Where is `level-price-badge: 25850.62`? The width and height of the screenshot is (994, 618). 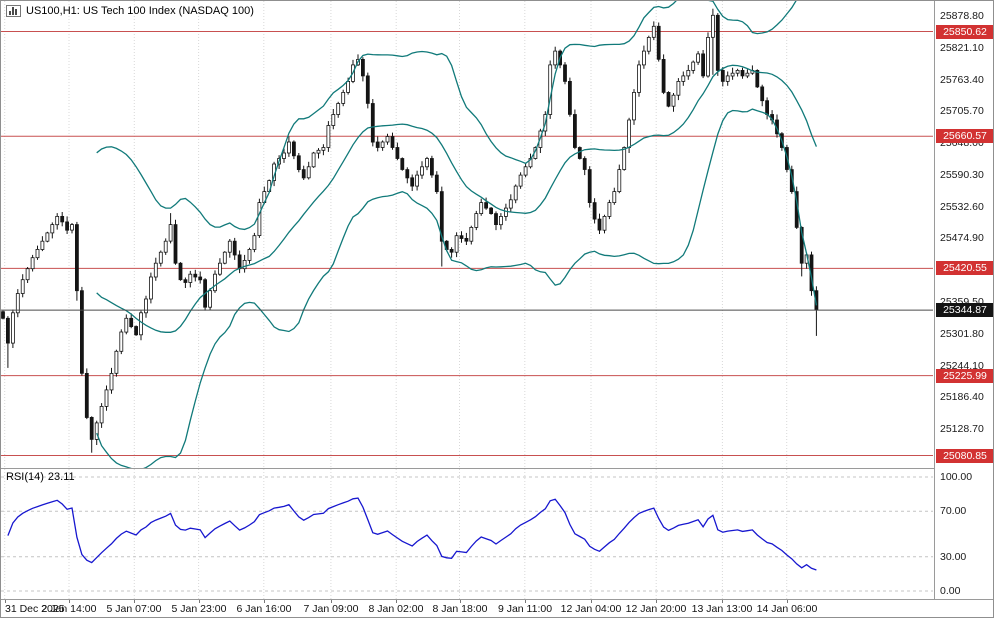
level-price-badge: 25850.62 is located at coordinates (964, 32).